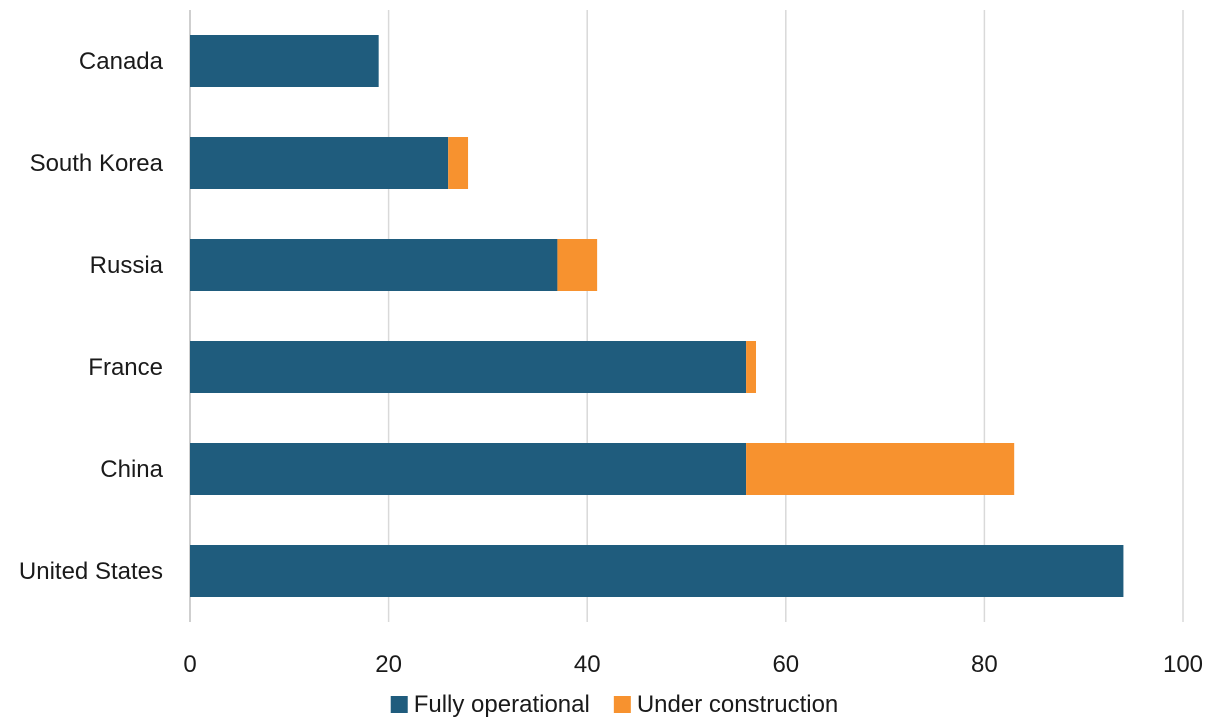 Image resolution: width=1209 pixels, height=724 pixels. Describe the element at coordinates (587, 664) in the screenshot. I see `x-tick-label: 40` at that location.